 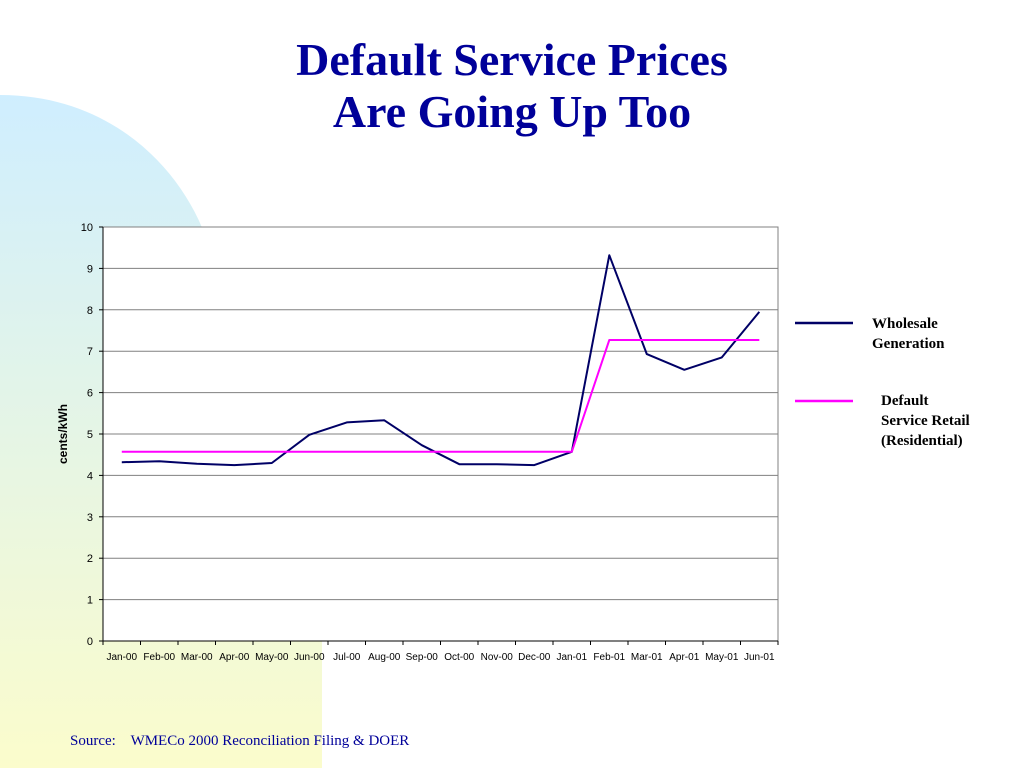 I want to click on title-line-2: Are Going Up Too, so click(x=512, y=111).